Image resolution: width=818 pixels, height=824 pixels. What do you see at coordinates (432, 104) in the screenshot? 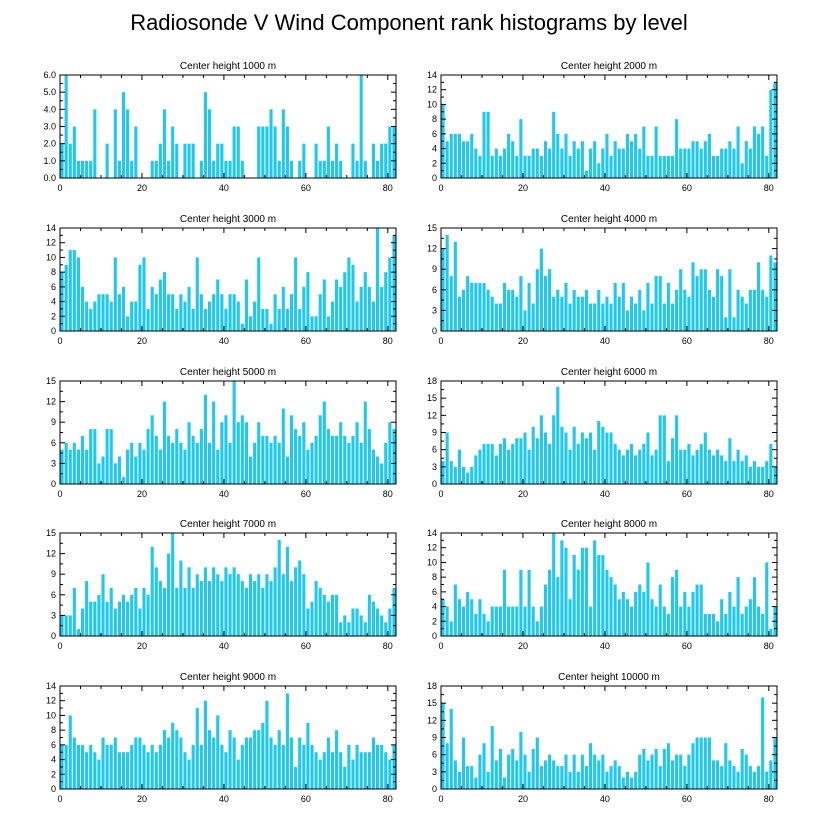
I see `y-tick-label: 10` at bounding box center [432, 104].